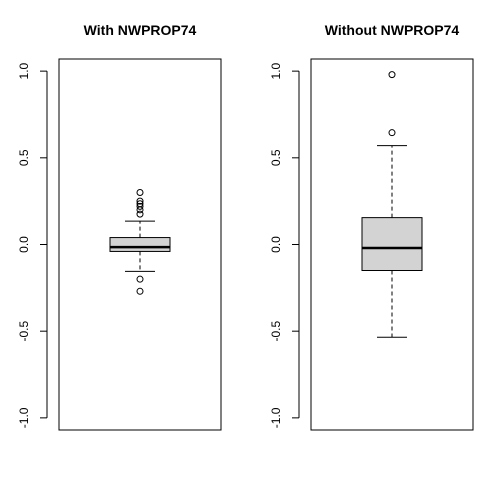 Image resolution: width=504 pixels, height=504 pixels. I want to click on chart-title: With NWPROP74, so click(140, 30).